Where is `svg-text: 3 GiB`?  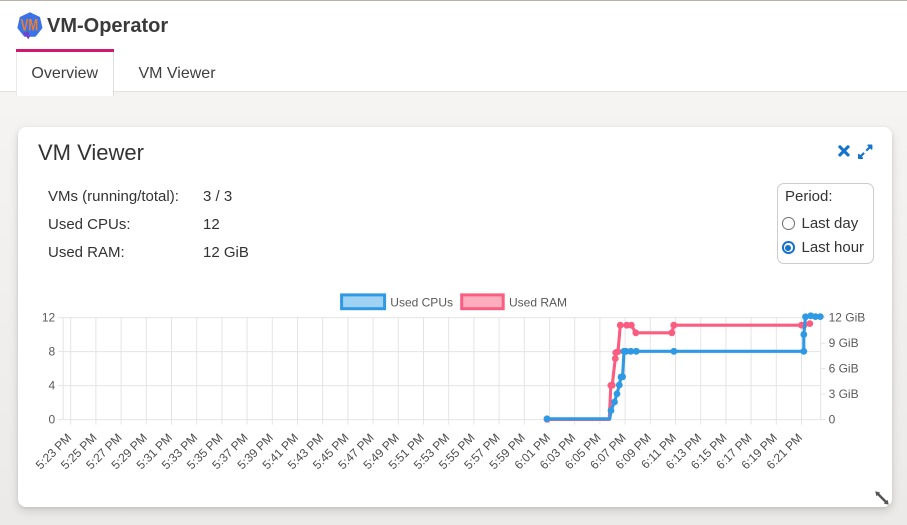
svg-text: 3 GiB is located at coordinates (844, 394).